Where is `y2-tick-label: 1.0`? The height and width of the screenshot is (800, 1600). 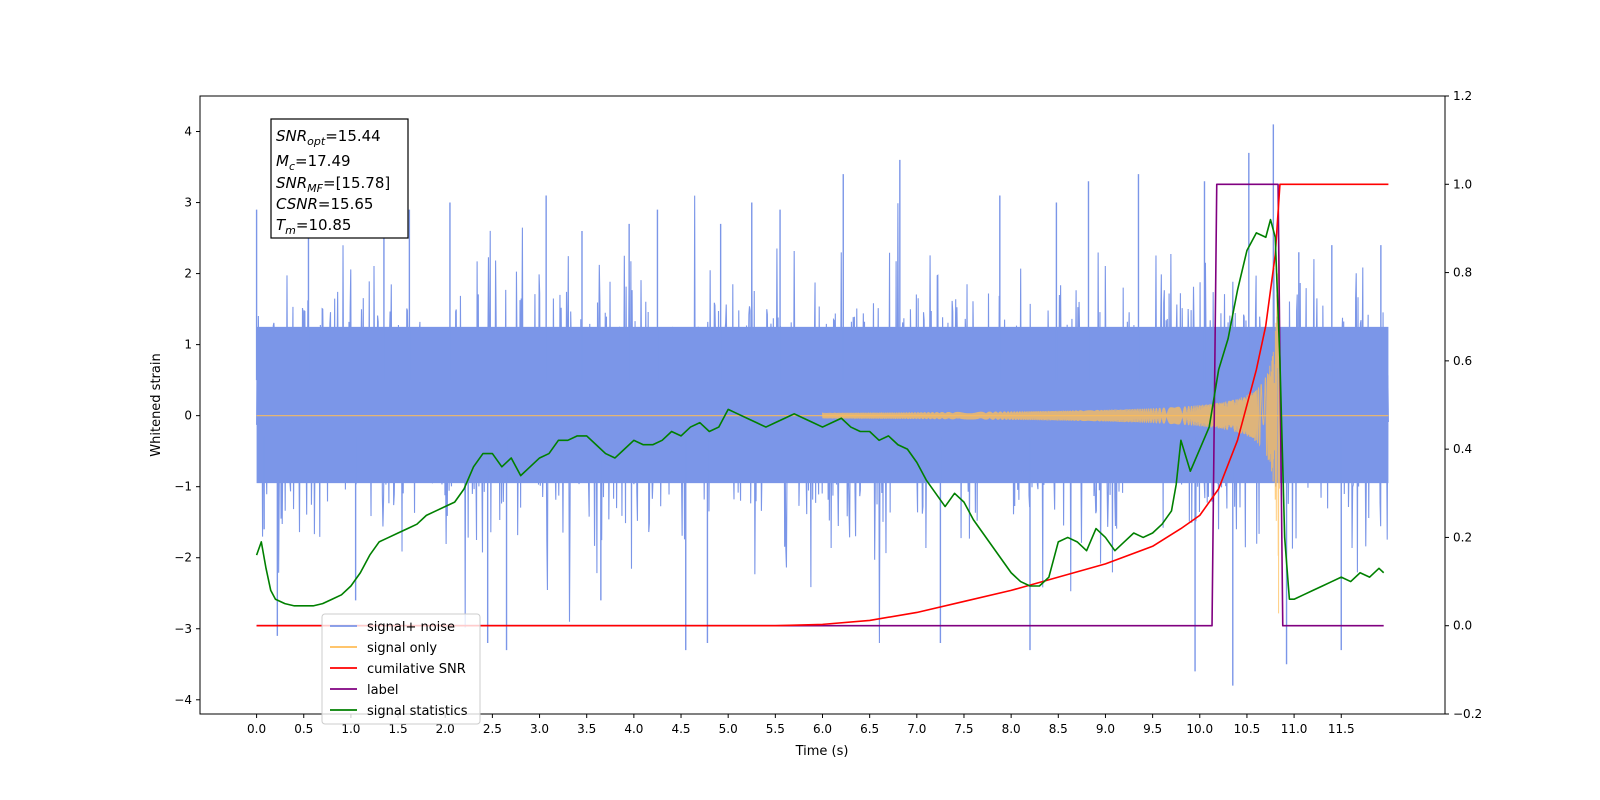 y2-tick-label: 1.0 is located at coordinates (1462, 184).